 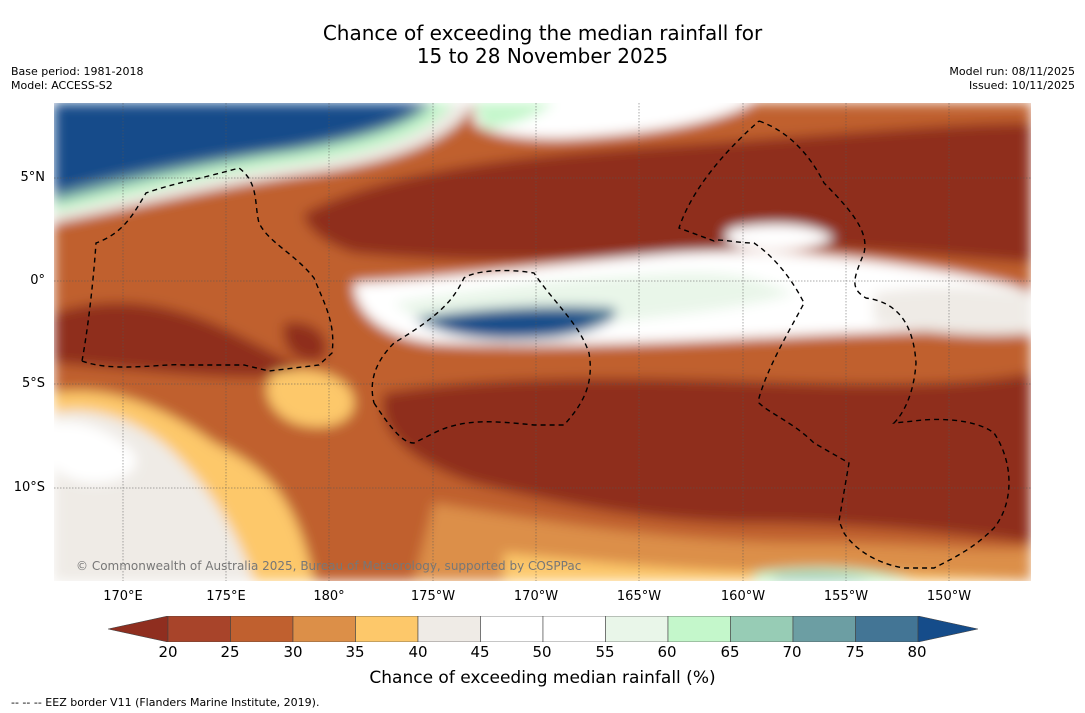 I want to click on meta-right: Model run: 08/11/2025 Issued: 10/11/2025, so click(x=1012, y=79).